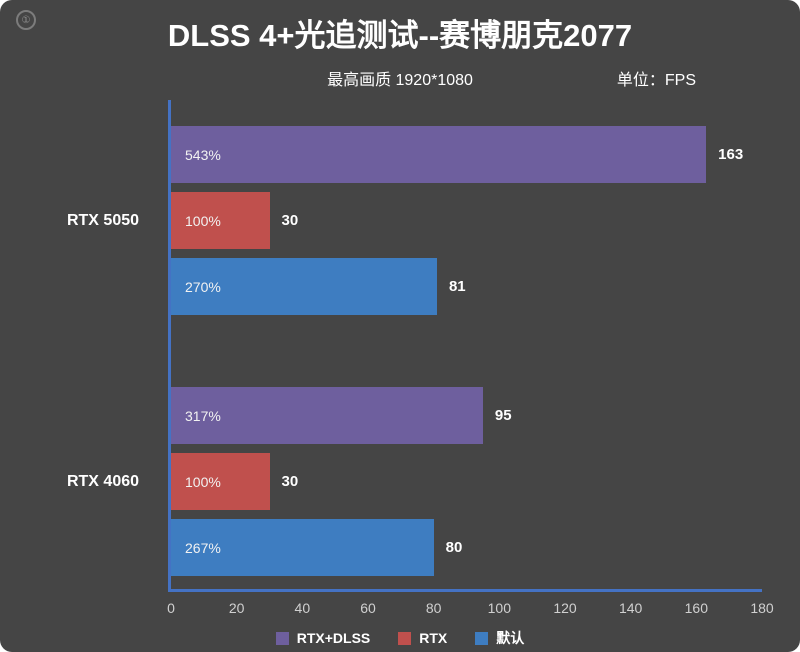 The height and width of the screenshot is (652, 800). What do you see at coordinates (439, 154) in the screenshot?
I see `bar-RTX+DLSS: 543%` at bounding box center [439, 154].